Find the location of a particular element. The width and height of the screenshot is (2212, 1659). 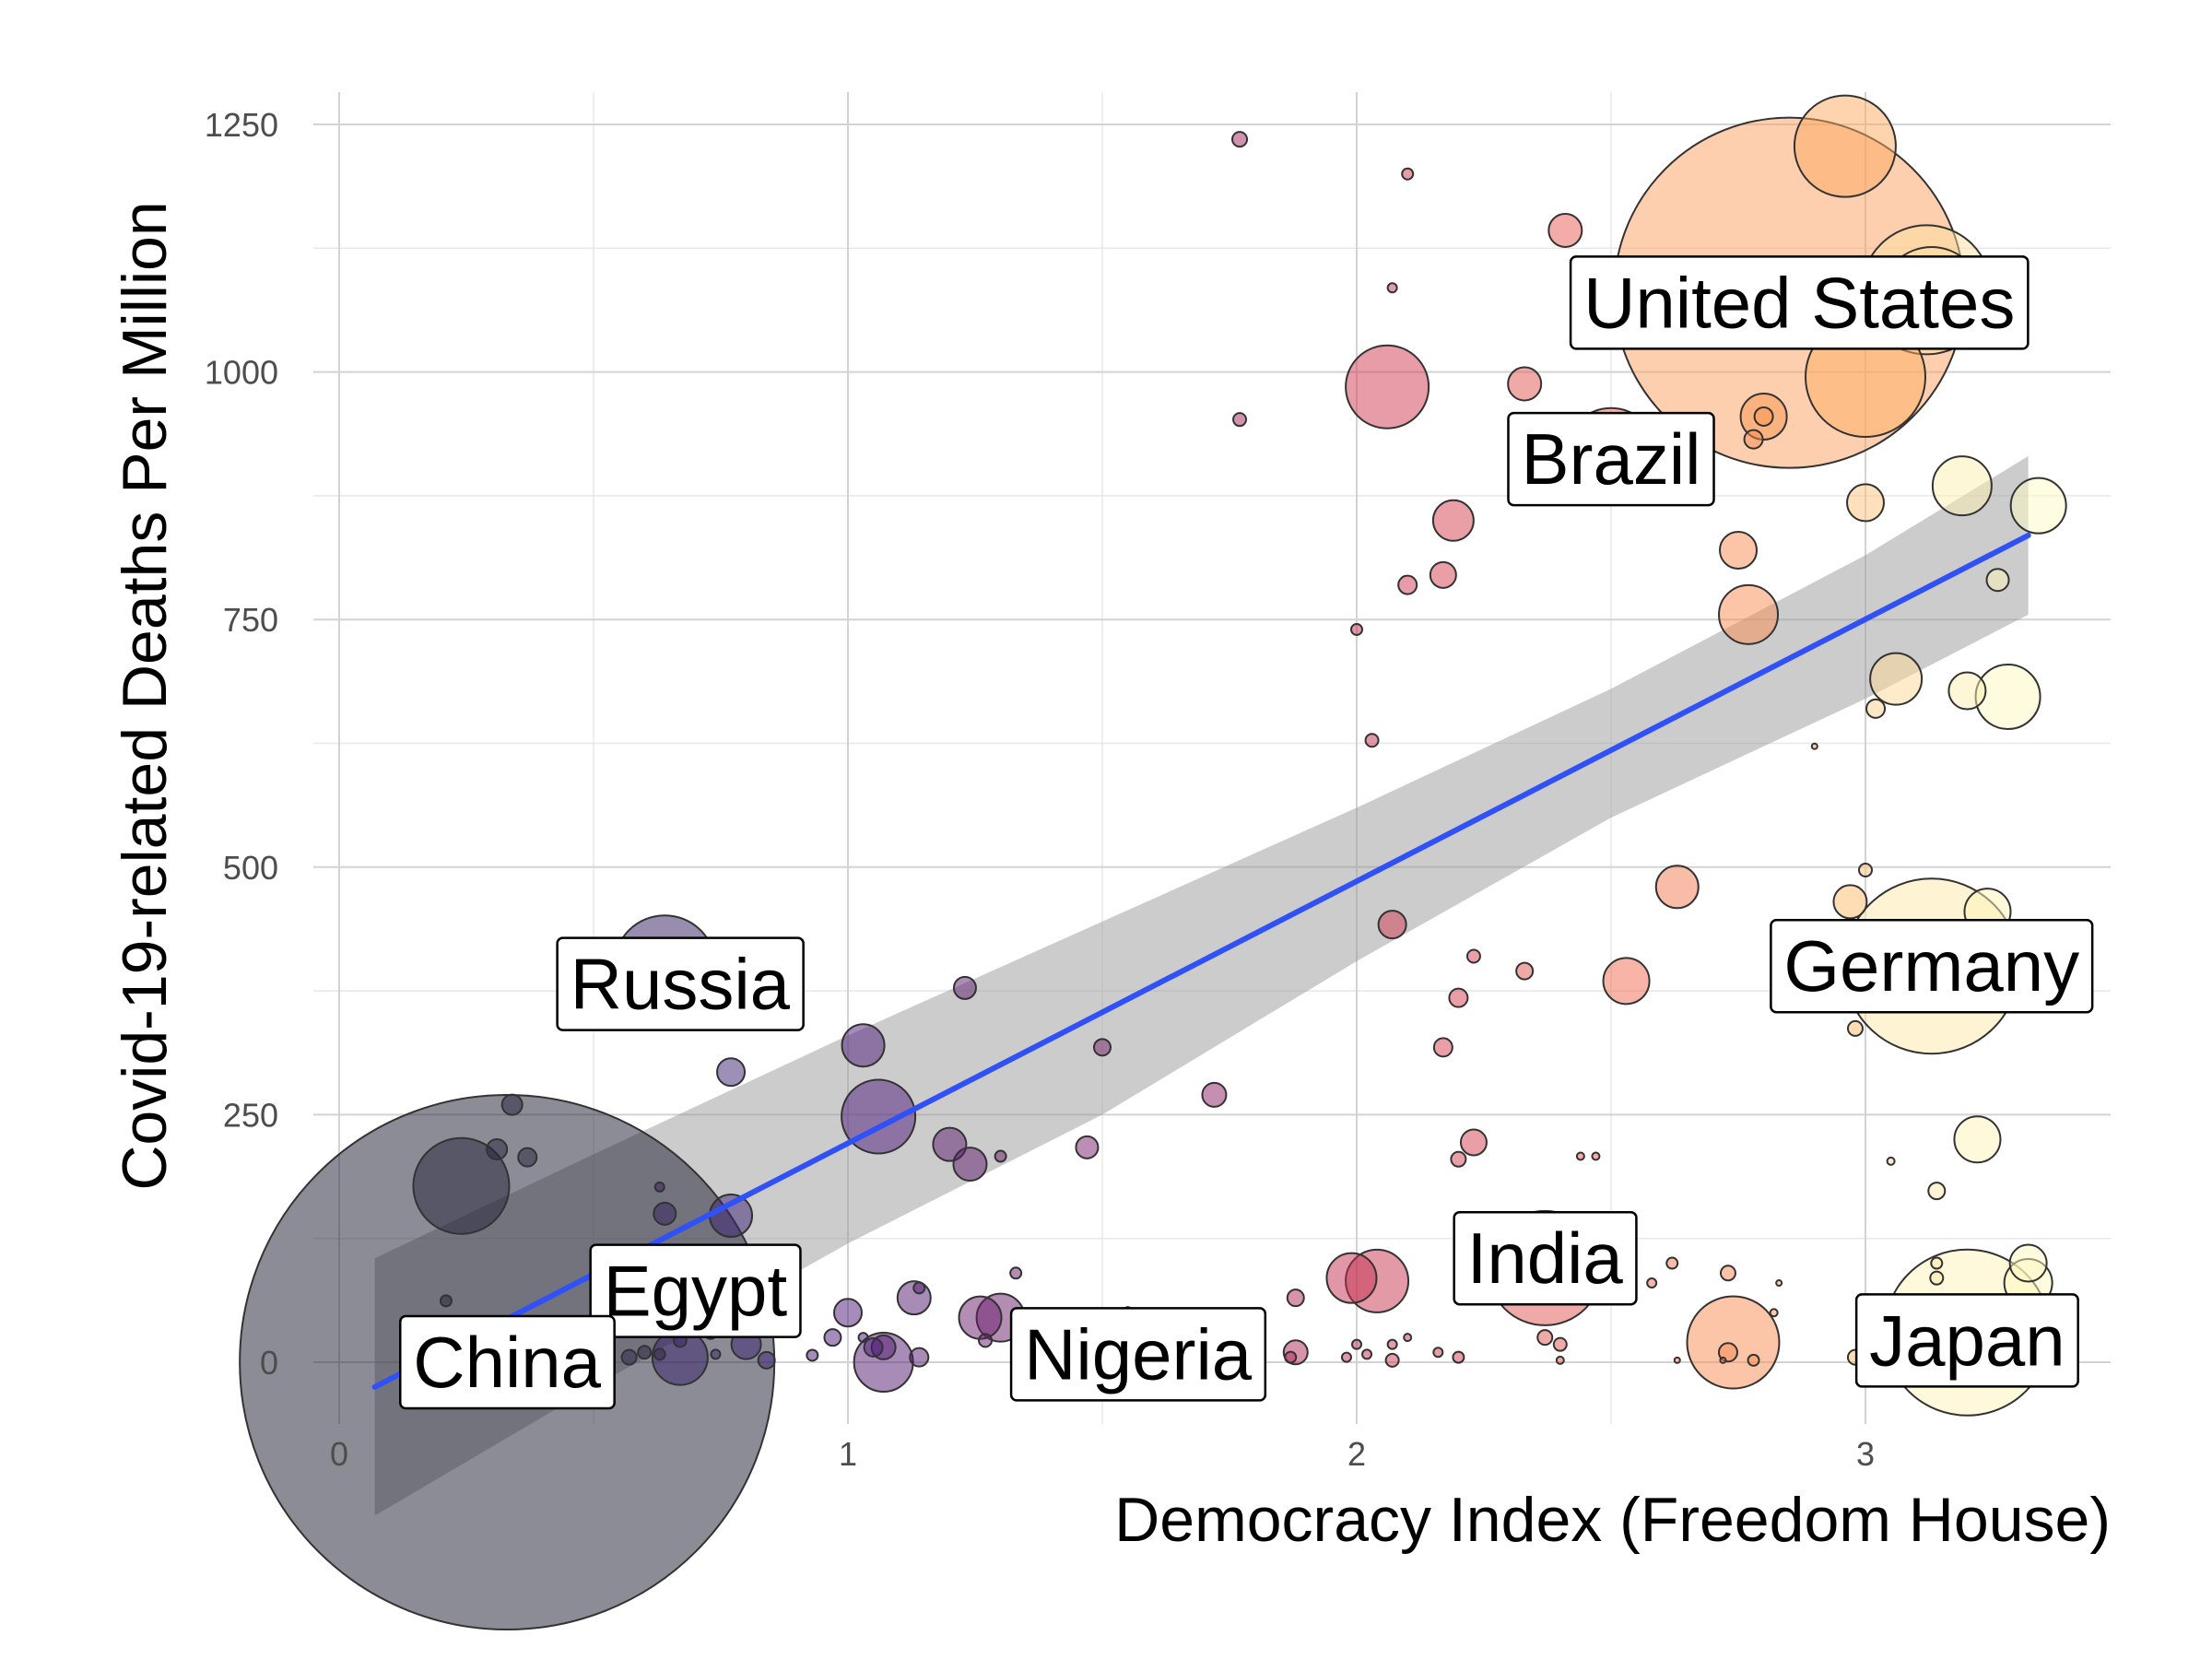

country-label: China is located at coordinates (507, 1362).